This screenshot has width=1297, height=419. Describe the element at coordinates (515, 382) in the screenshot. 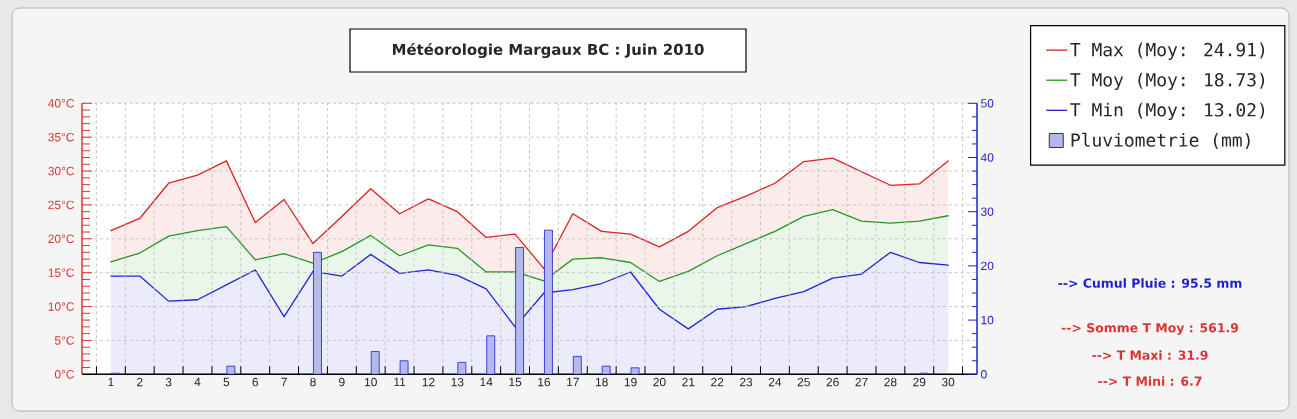

I see `x-tick-label: 15` at that location.